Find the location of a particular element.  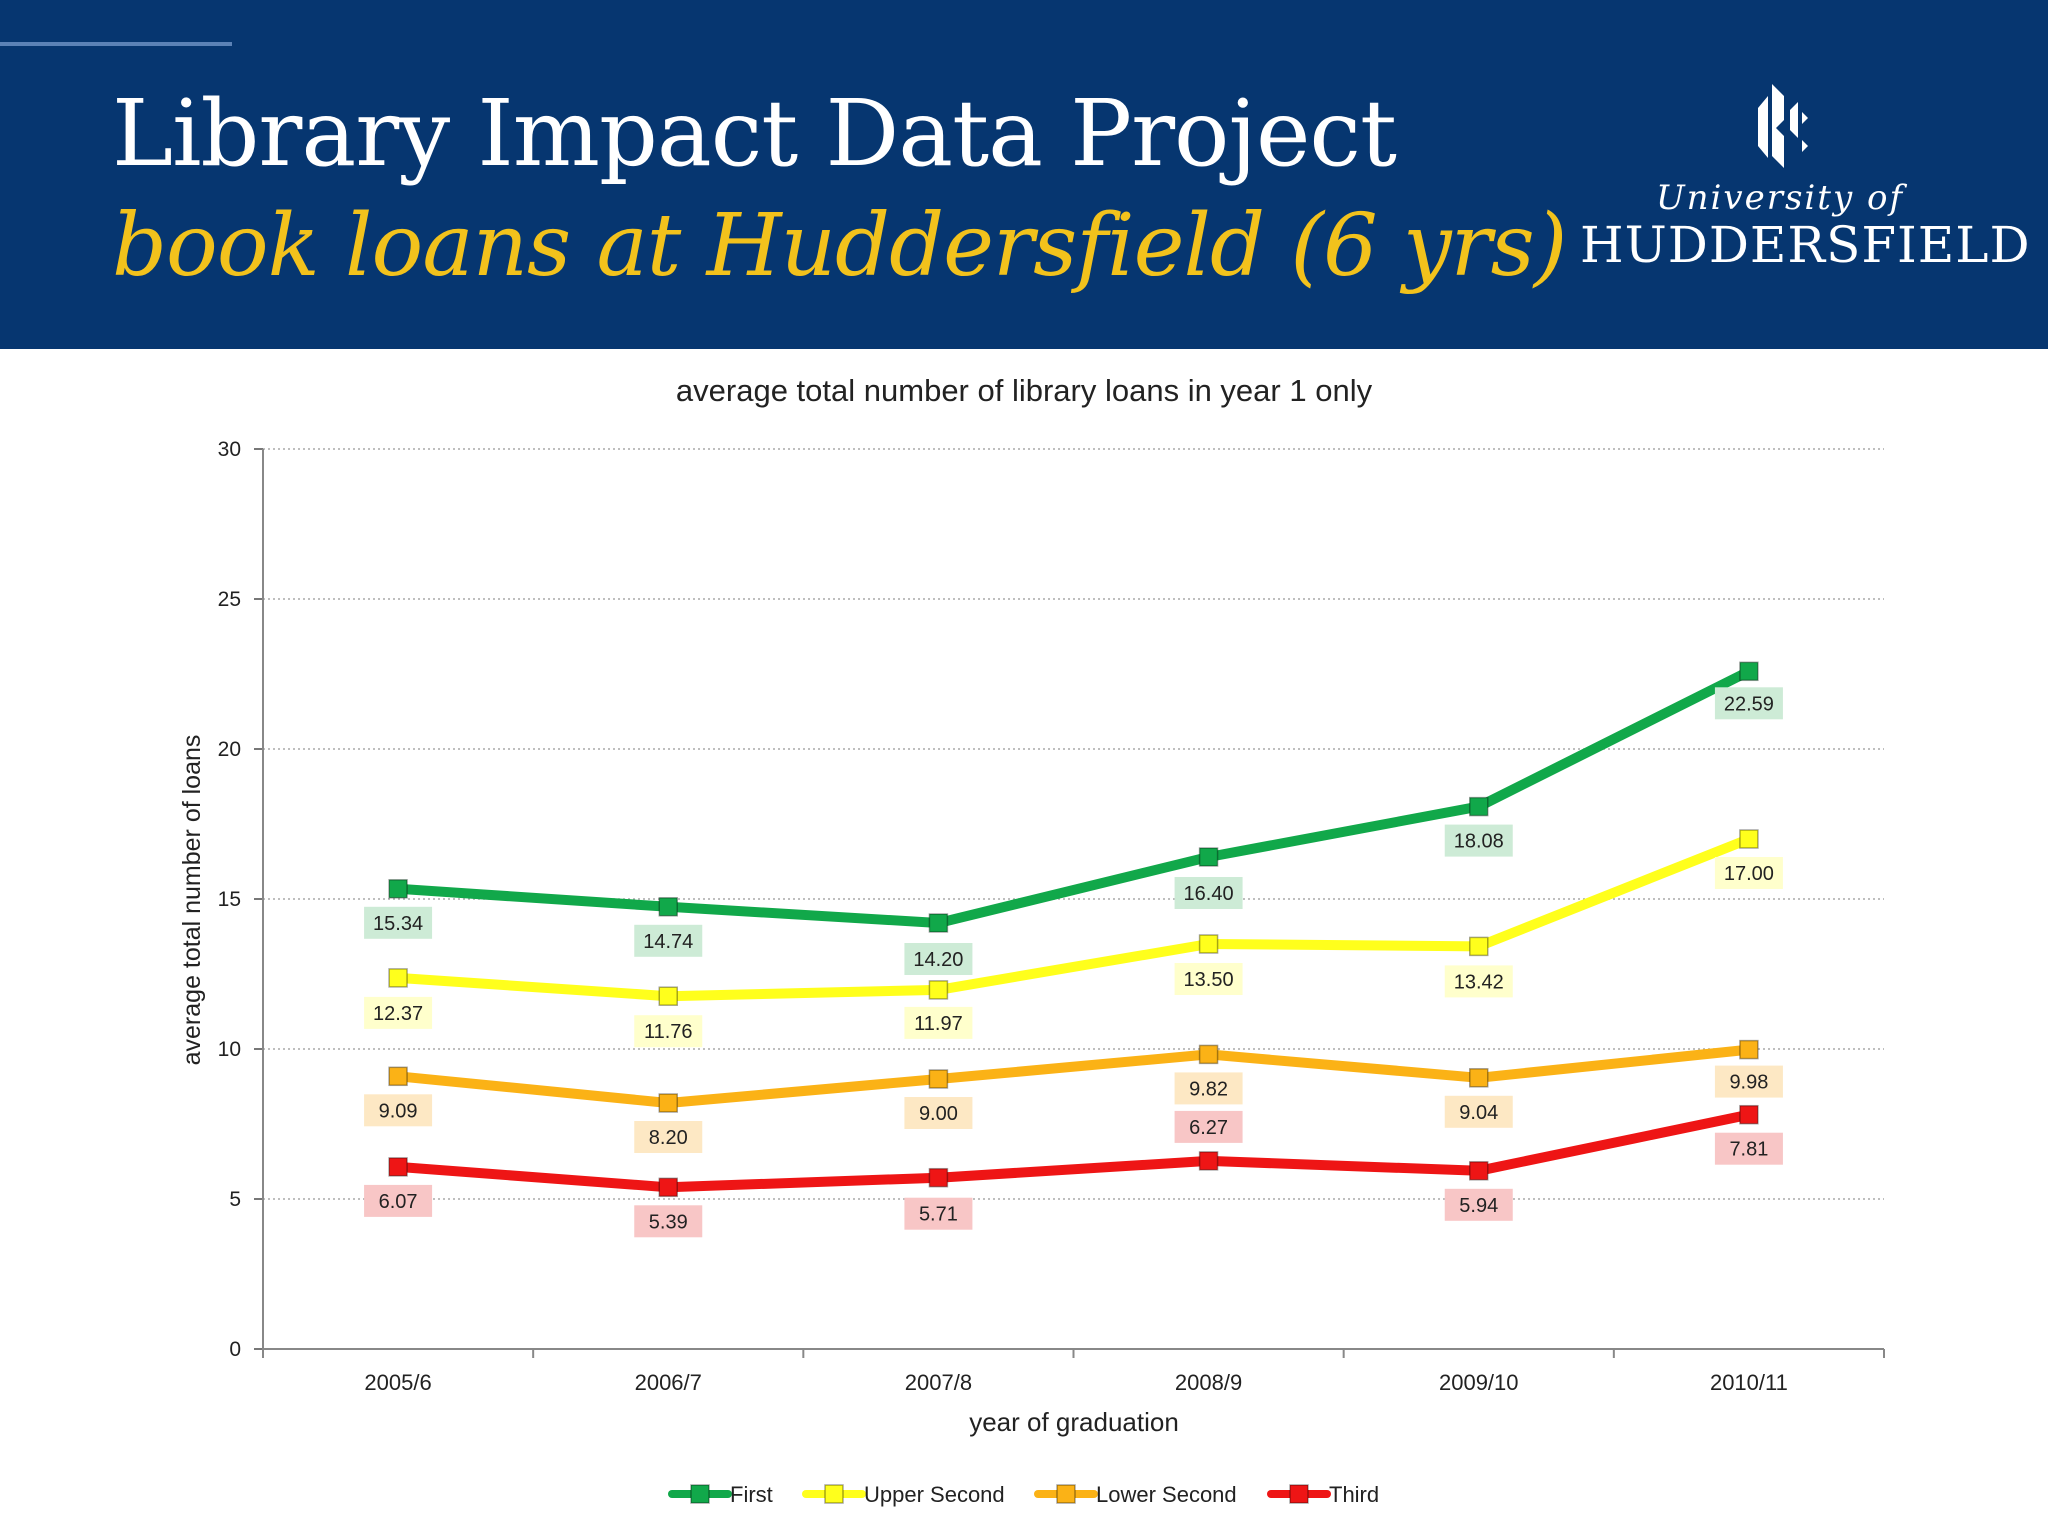

y-tick-label: 15 is located at coordinates (229, 899).